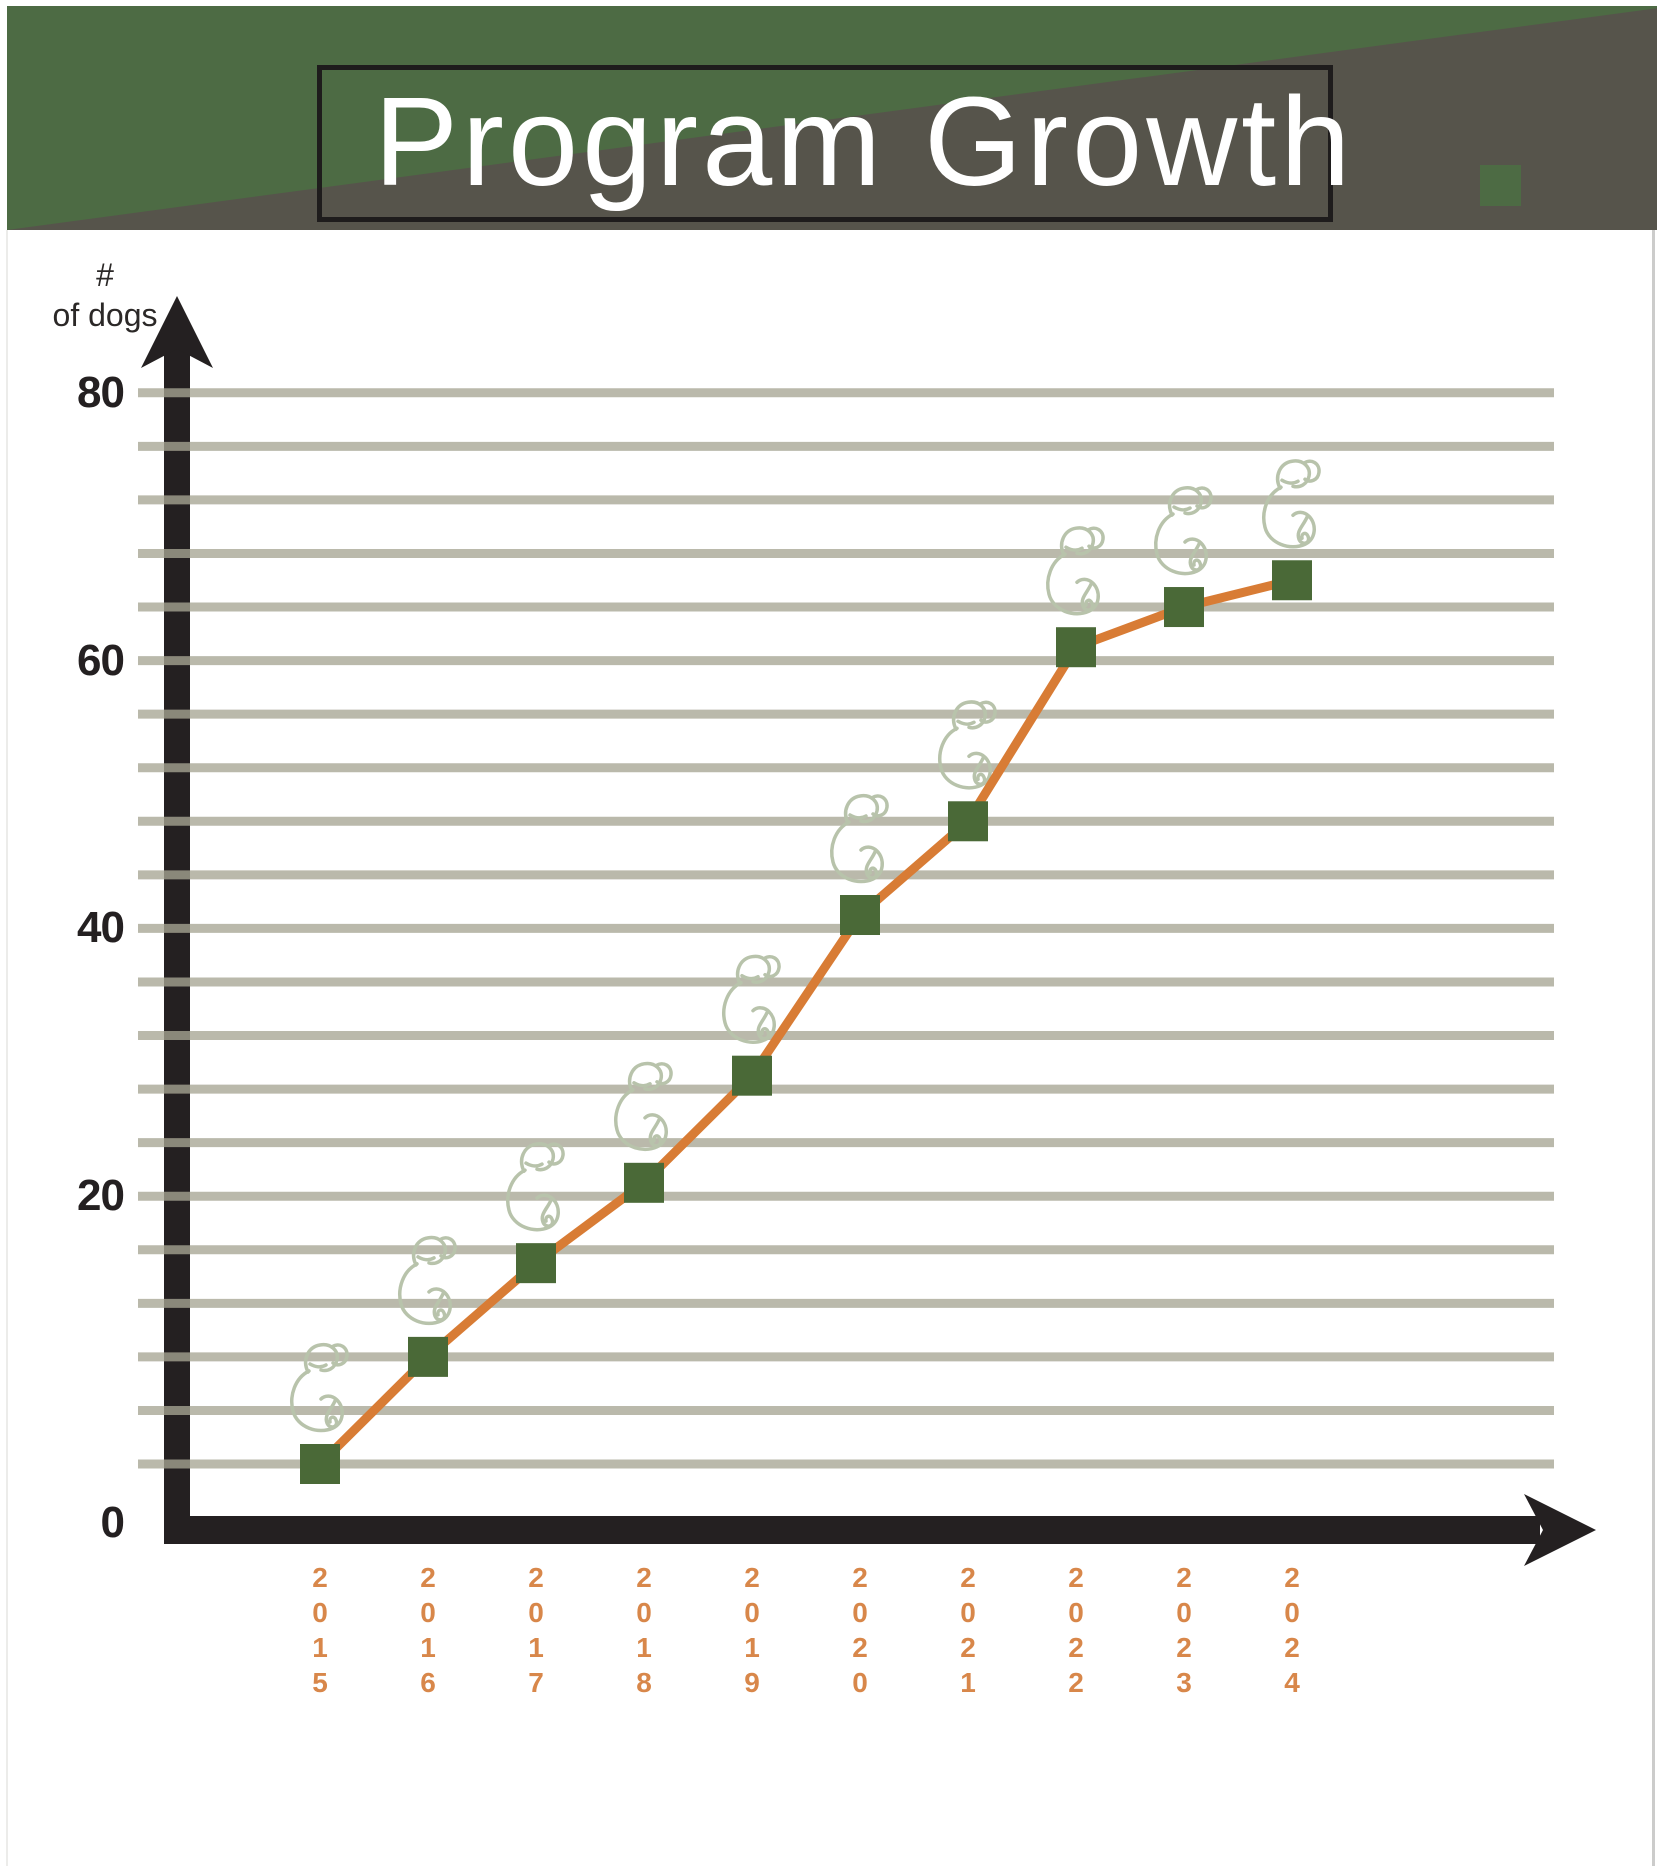 This screenshot has height=1866, width=1660. Describe the element at coordinates (101, 392) in the screenshot. I see `y-axis-tick-80: 80` at that location.